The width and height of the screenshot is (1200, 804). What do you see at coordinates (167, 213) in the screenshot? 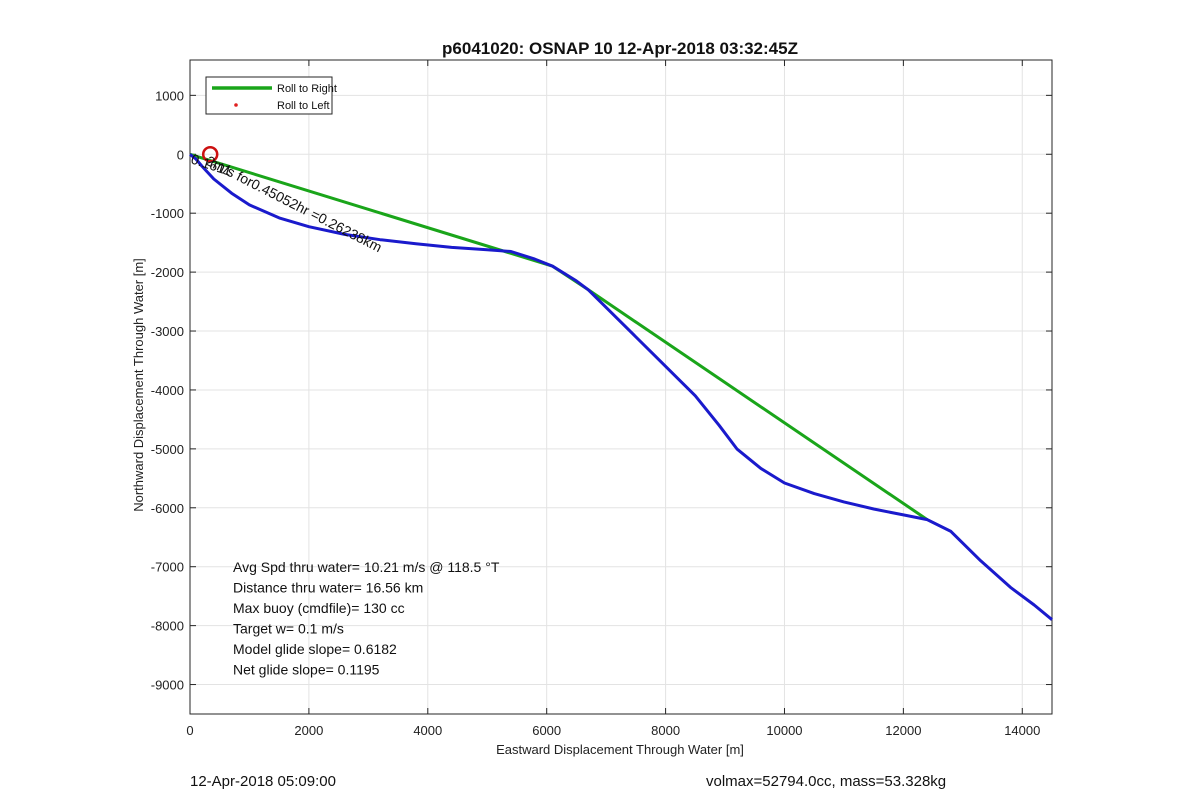
I see `y-tick-label: -1000` at bounding box center [167, 213].